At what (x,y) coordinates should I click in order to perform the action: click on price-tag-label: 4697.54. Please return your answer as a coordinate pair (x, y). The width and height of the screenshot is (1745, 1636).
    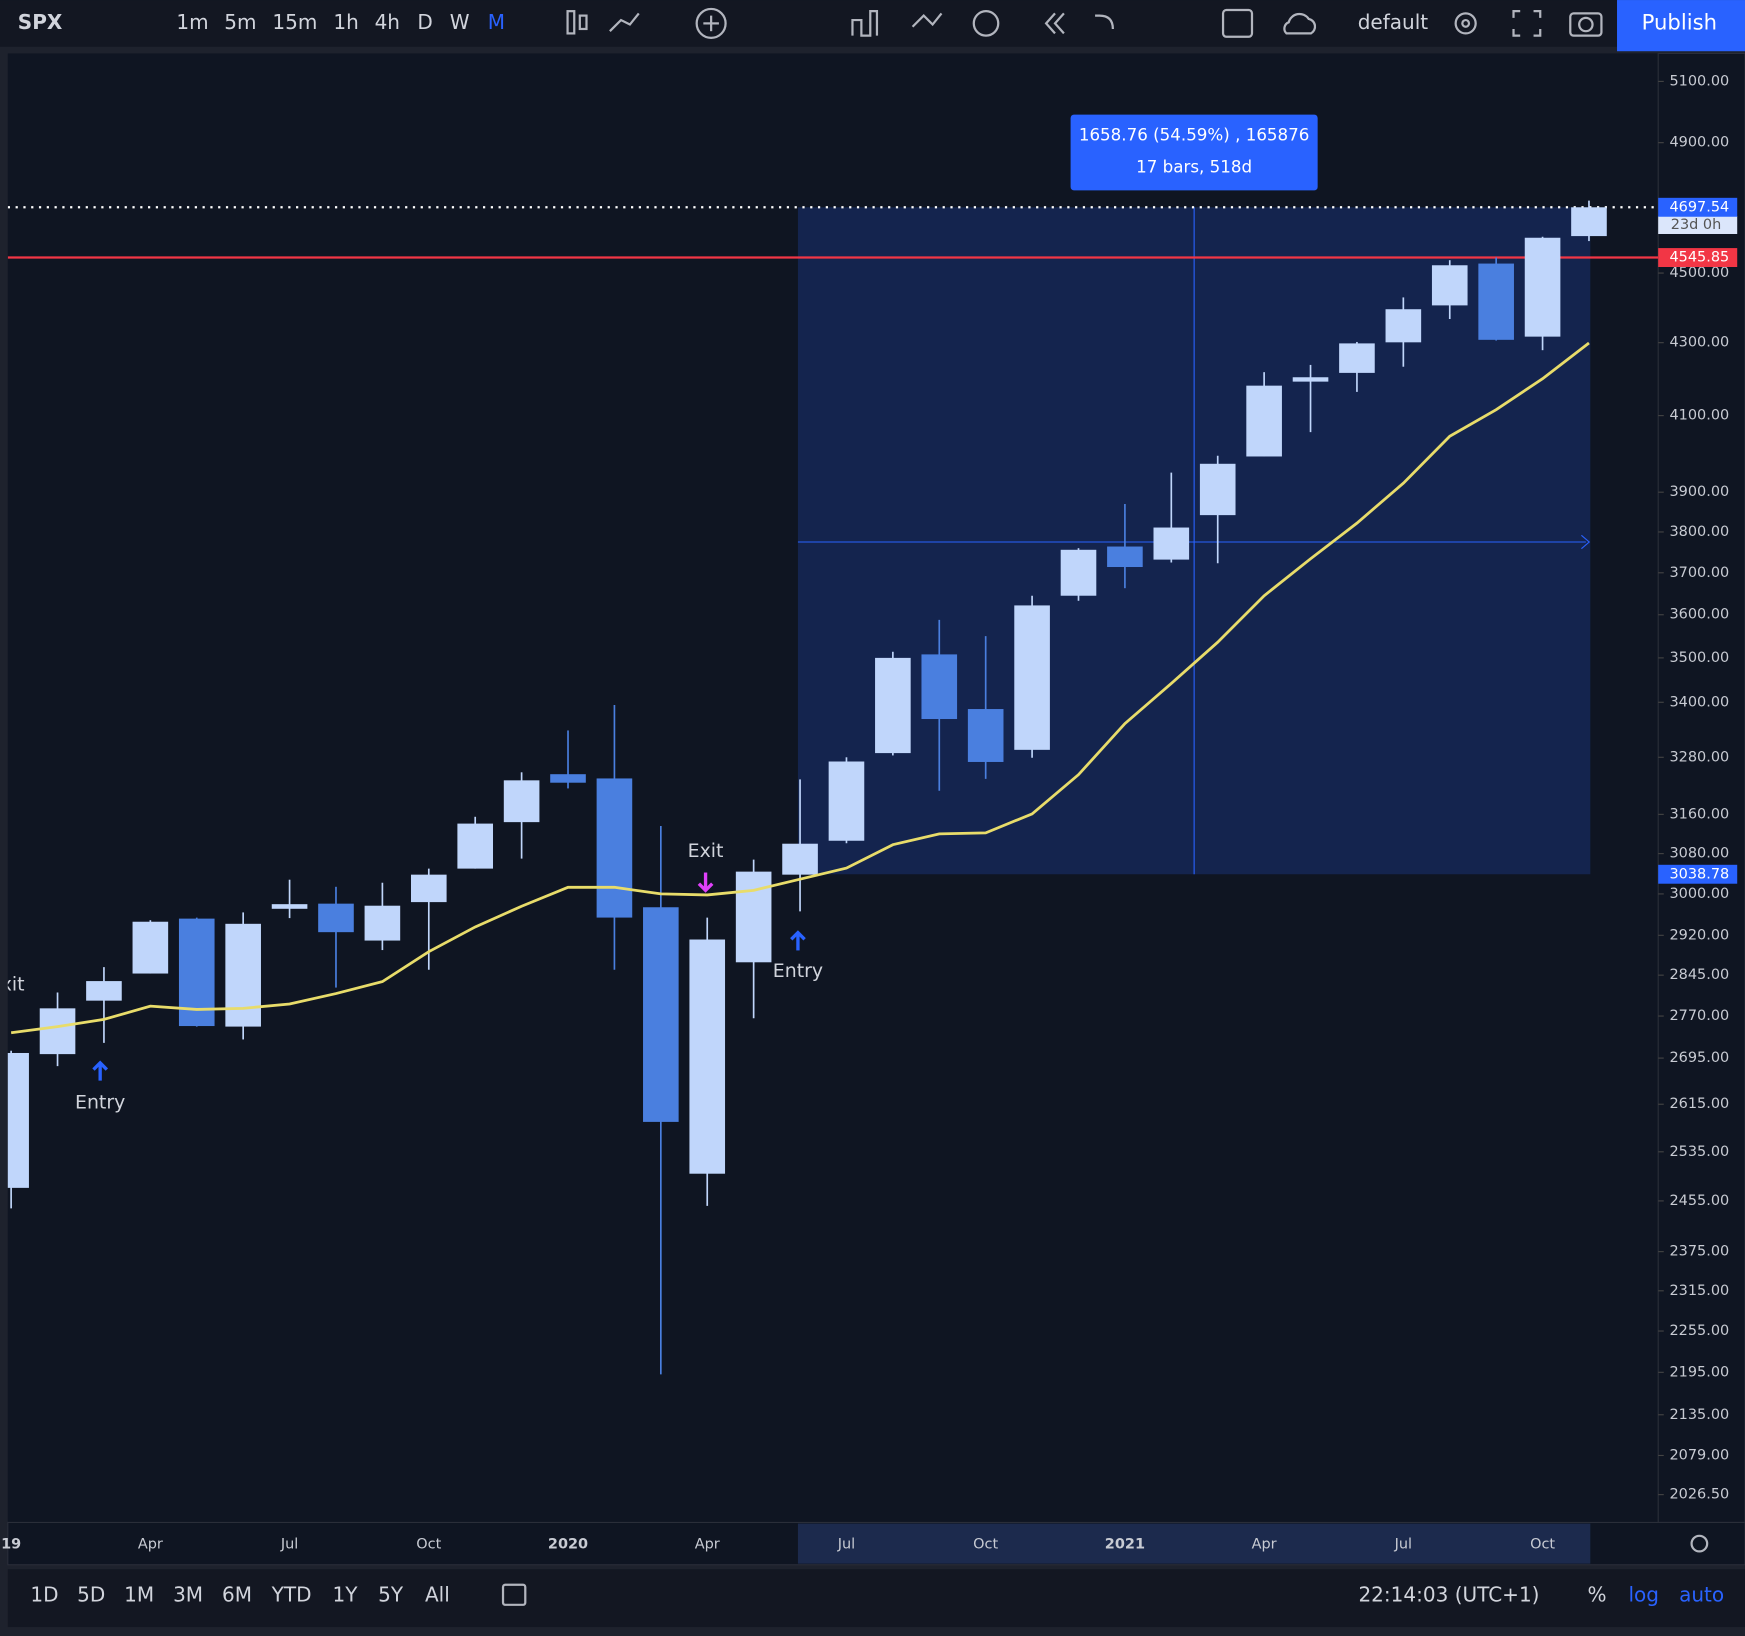
    Looking at the image, I should click on (1699, 207).